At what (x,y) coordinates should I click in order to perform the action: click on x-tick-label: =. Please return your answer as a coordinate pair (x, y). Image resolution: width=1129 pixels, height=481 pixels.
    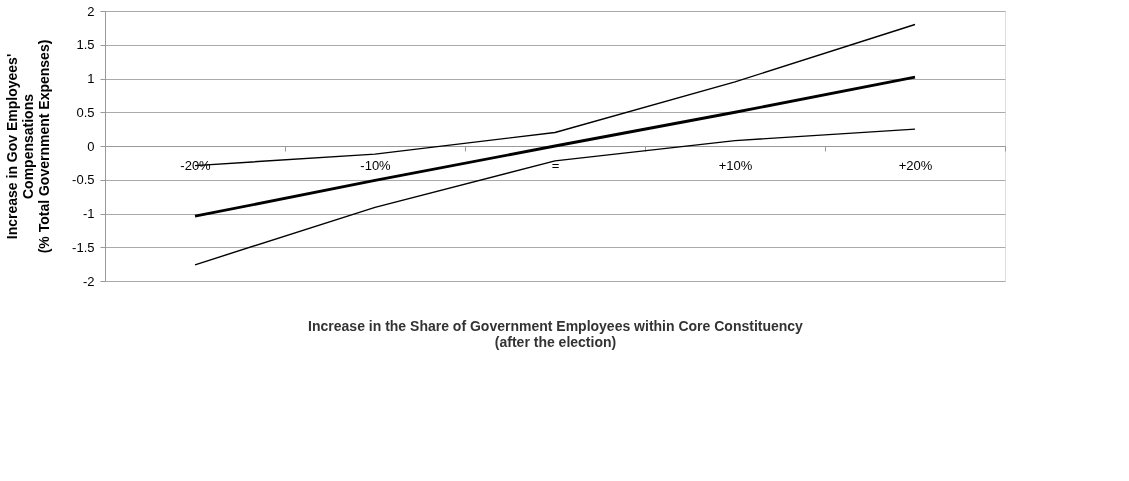
    Looking at the image, I should click on (555, 165).